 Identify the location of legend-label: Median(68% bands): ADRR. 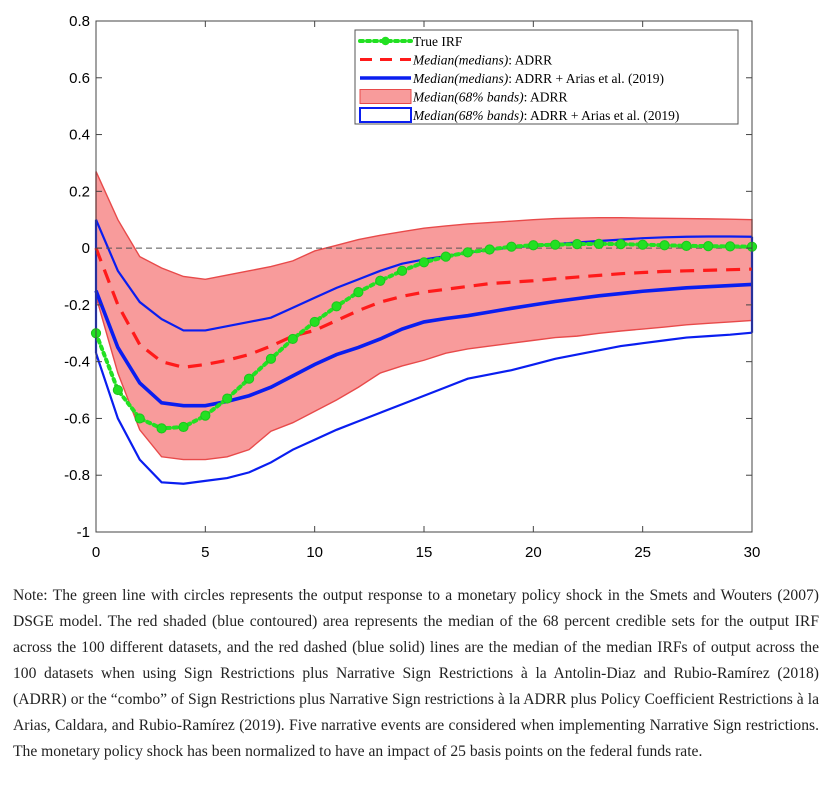
(490, 97).